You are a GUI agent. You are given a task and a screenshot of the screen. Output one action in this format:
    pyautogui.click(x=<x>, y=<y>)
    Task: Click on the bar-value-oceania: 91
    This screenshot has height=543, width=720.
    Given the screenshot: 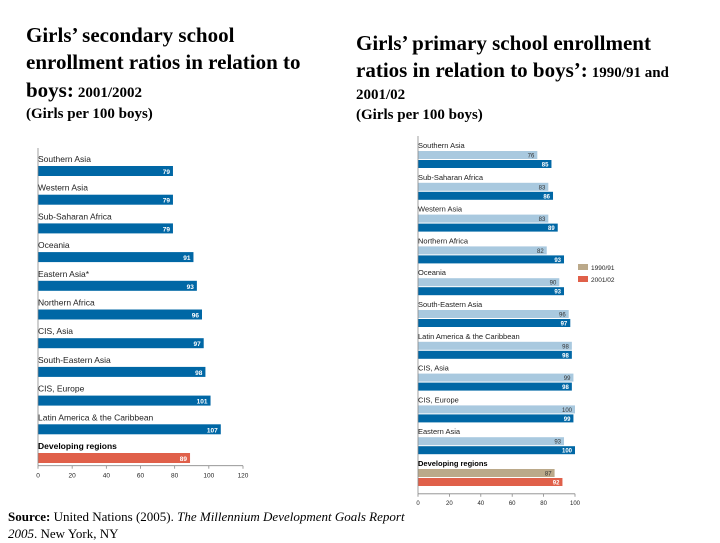 What is the action you would take?
    pyautogui.click(x=187, y=258)
    